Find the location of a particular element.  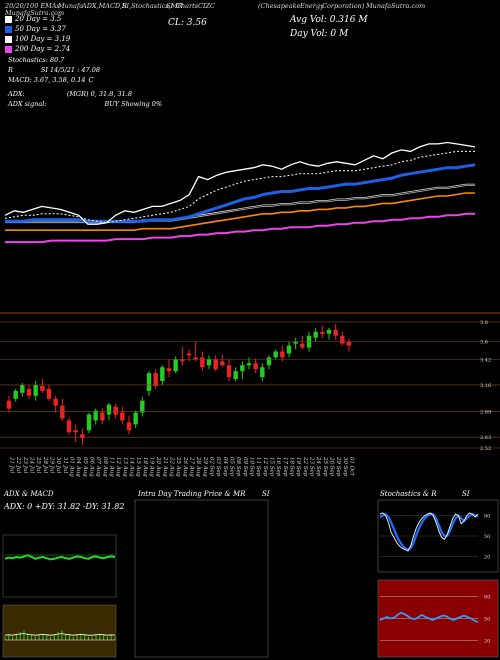

date-label: 24 Jul is located at coordinates (32, 464).